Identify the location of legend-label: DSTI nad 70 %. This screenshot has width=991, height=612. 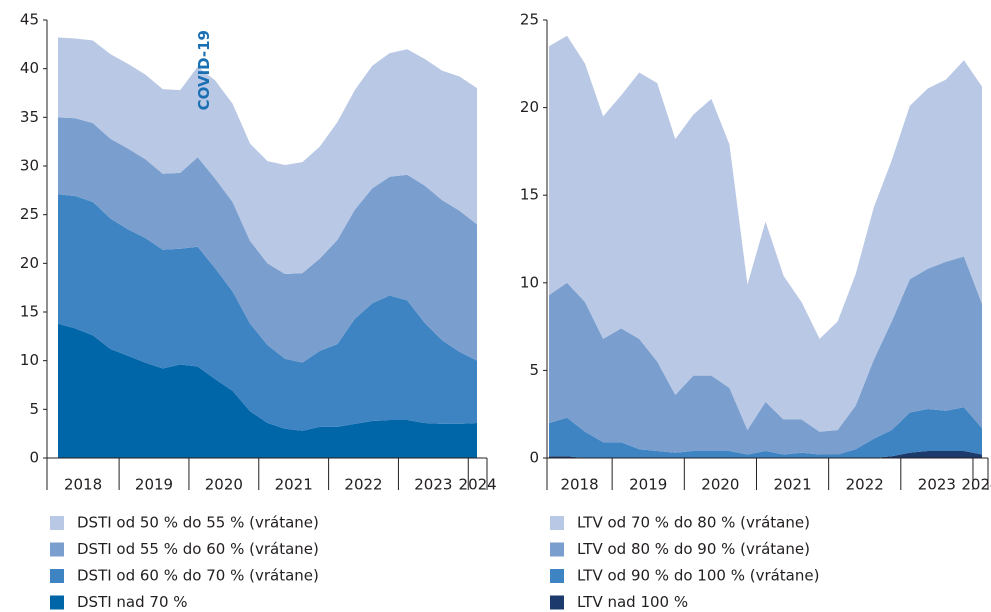
(132, 602).